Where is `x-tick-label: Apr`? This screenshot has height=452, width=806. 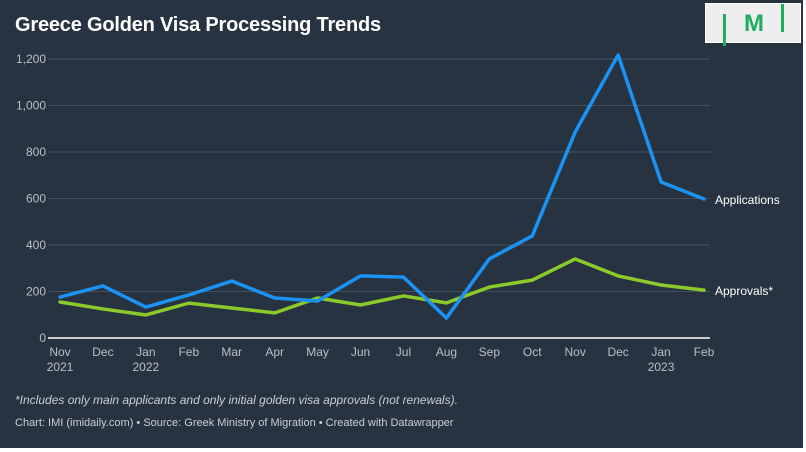
x-tick-label: Apr is located at coordinates (274, 352).